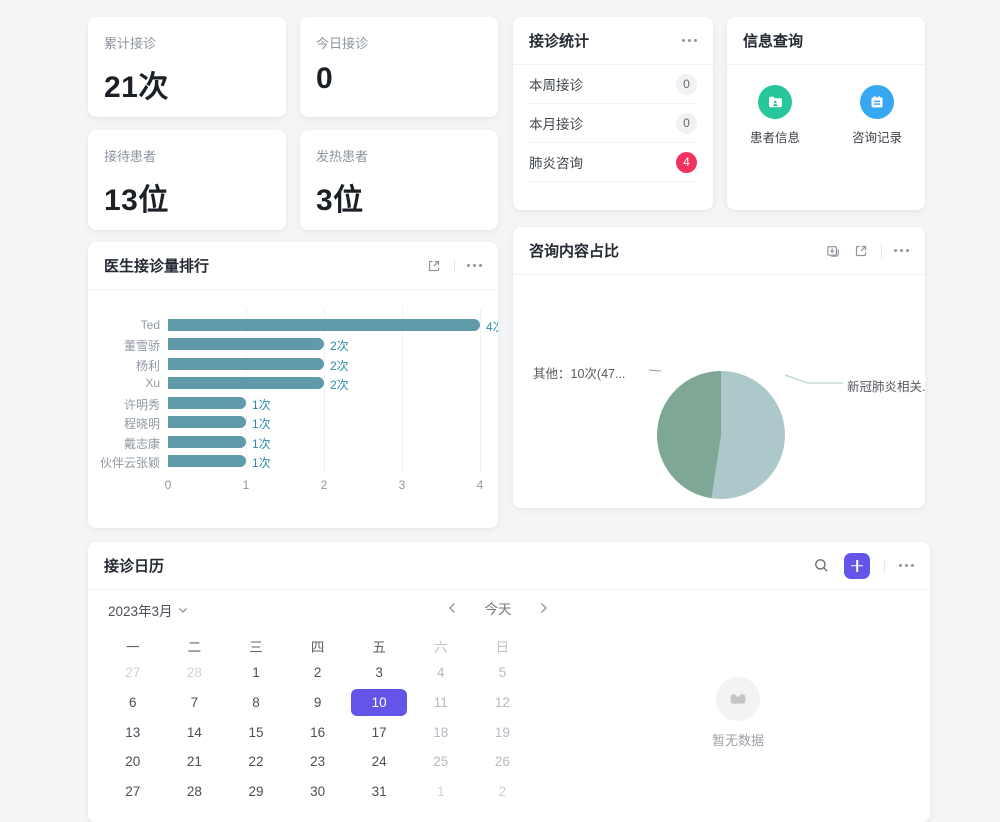 Image resolution: width=1000 pixels, height=822 pixels. I want to click on calendar-day: 13, so click(133, 732).